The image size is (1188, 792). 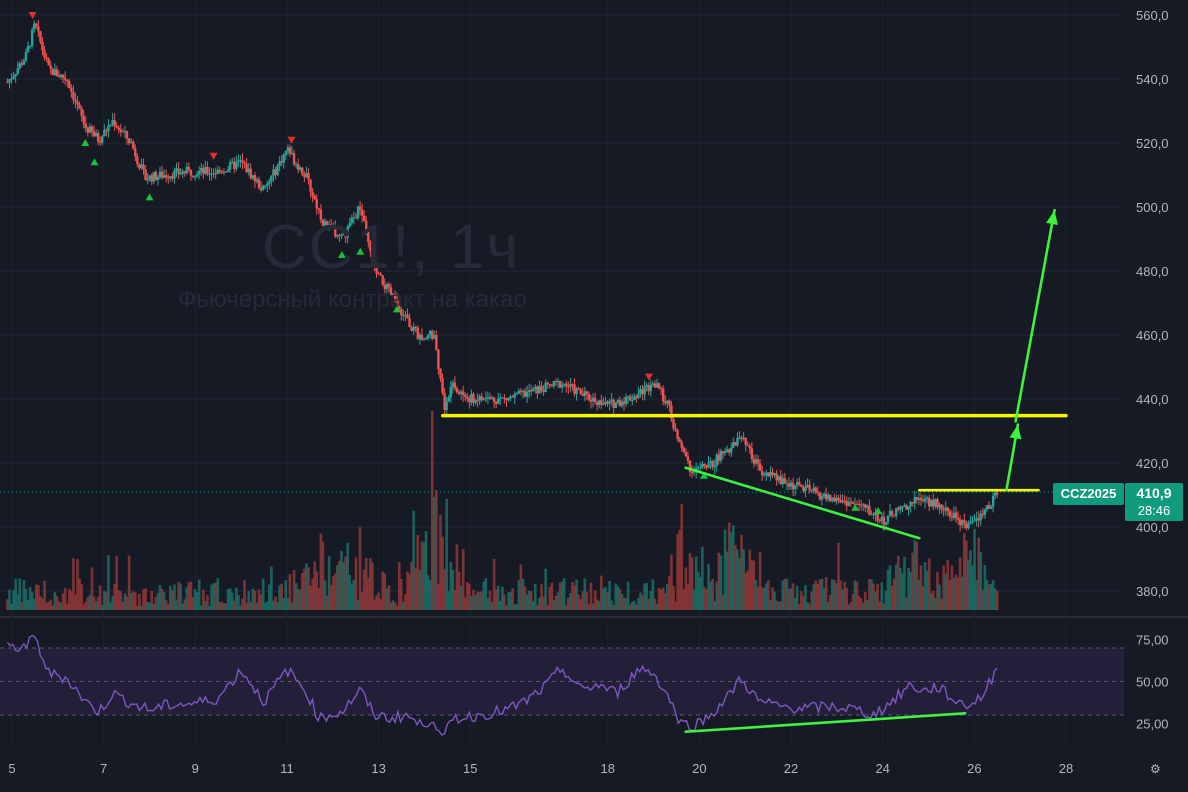 What do you see at coordinates (94, 162) in the screenshot?
I see `buy-signal-icon` at bounding box center [94, 162].